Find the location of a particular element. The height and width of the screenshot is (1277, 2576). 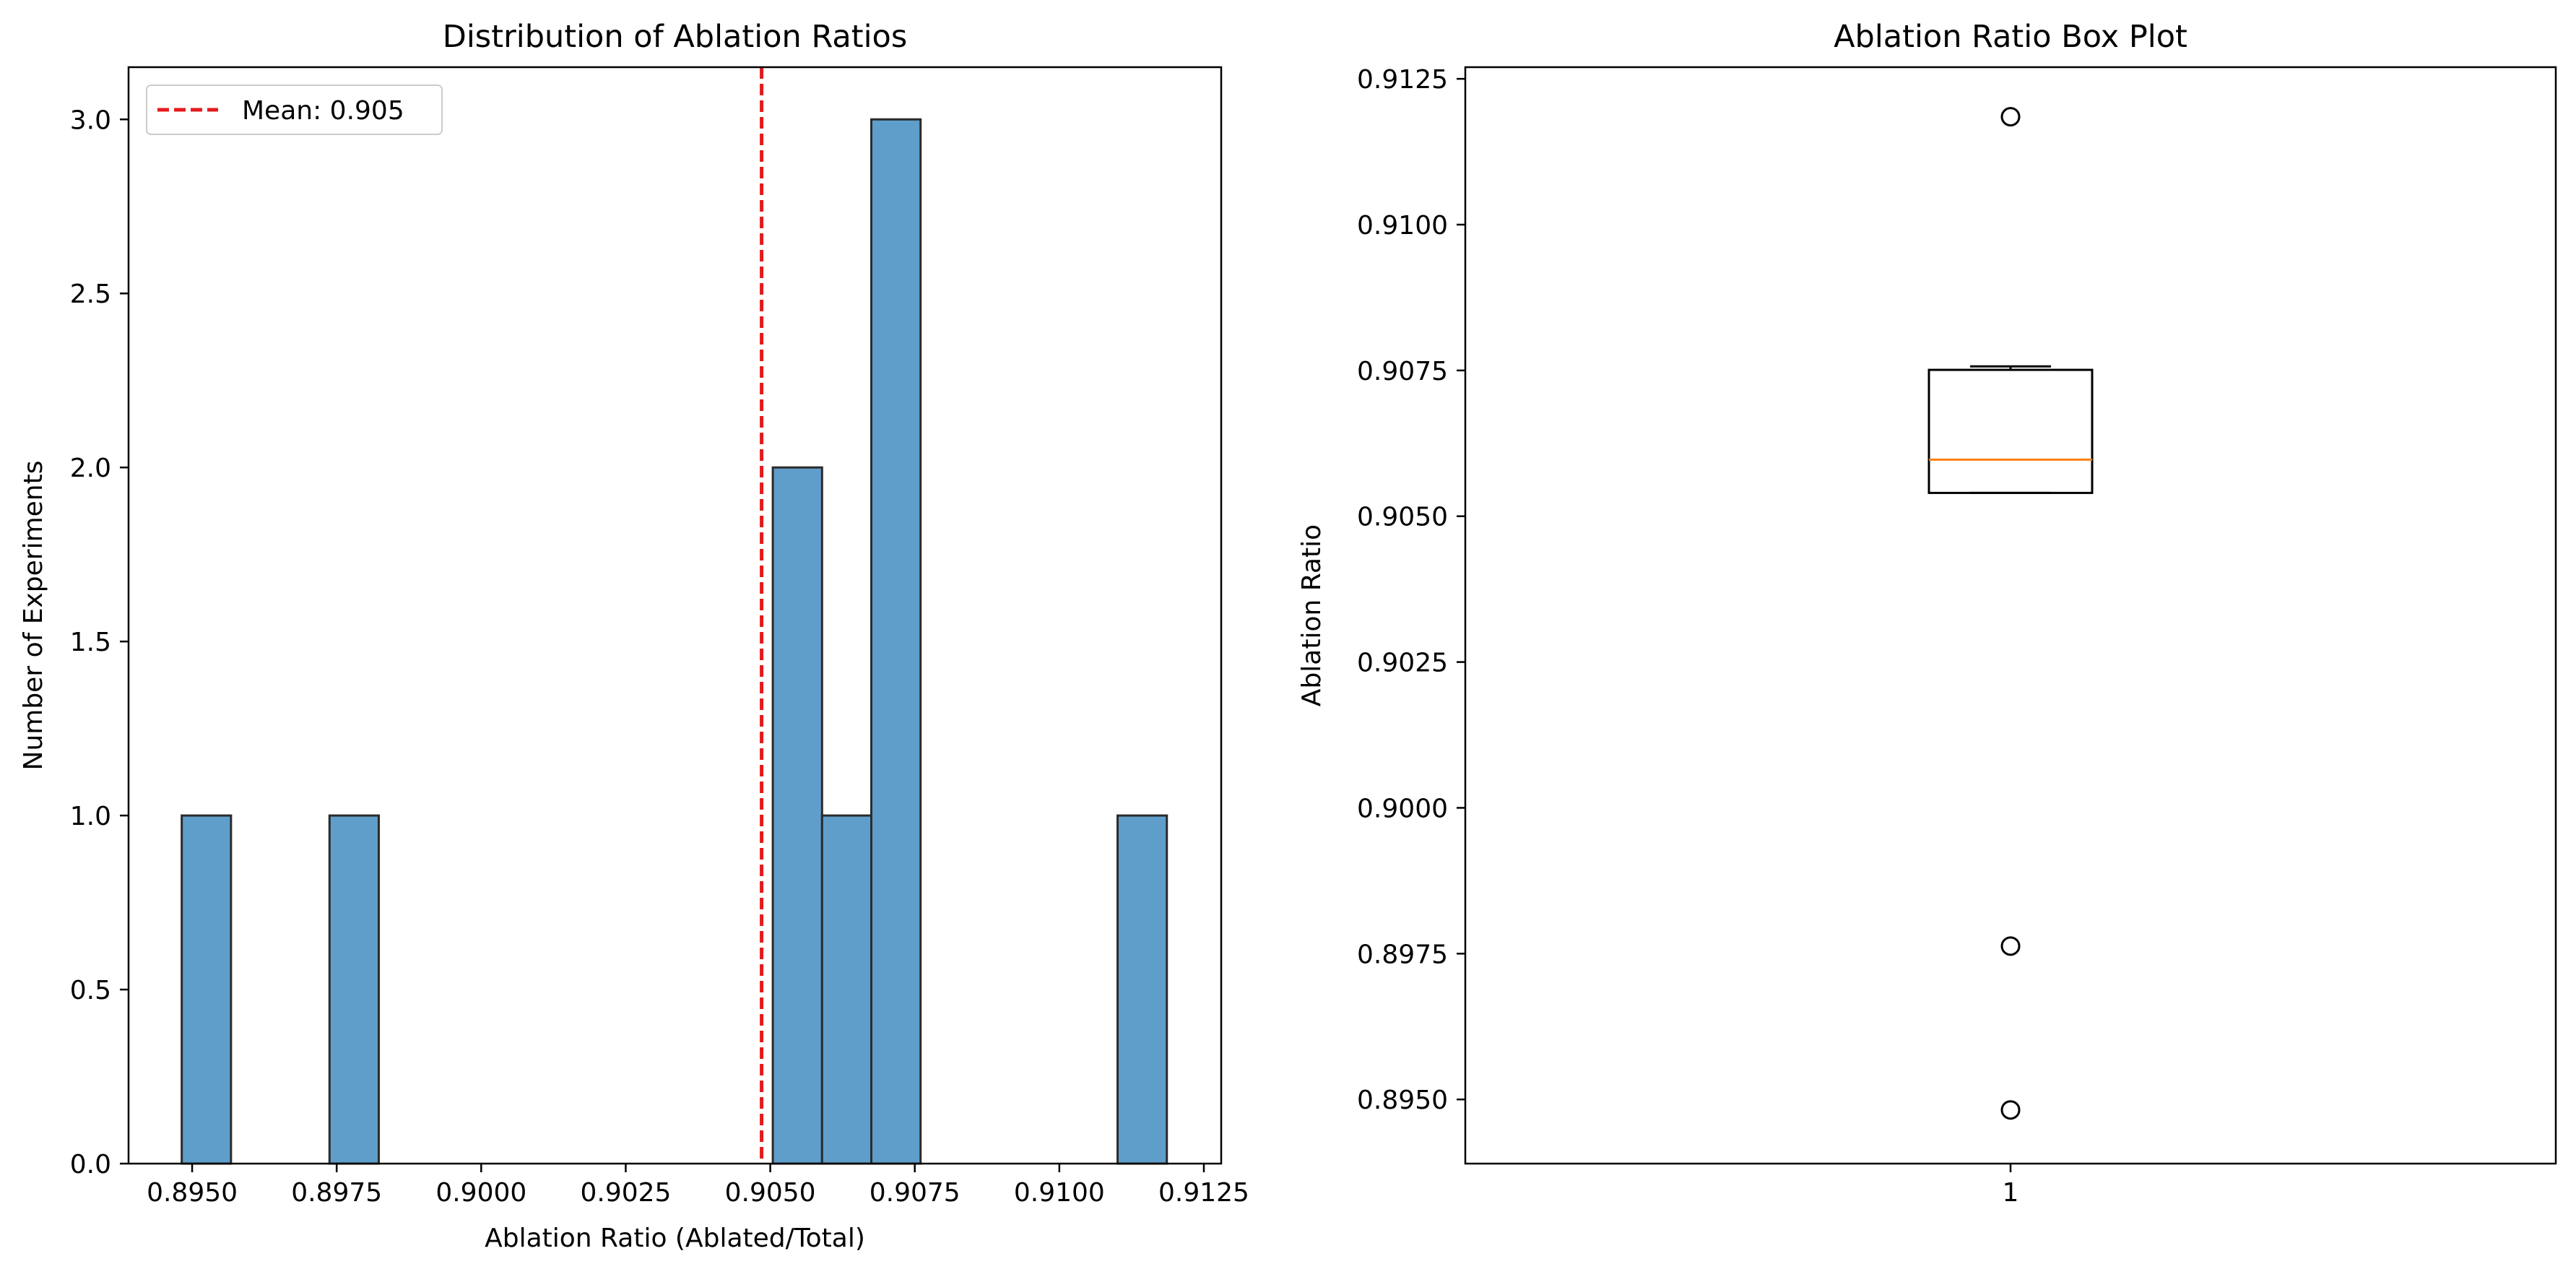

y-tick-label: 0.0 is located at coordinates (90, 1164).